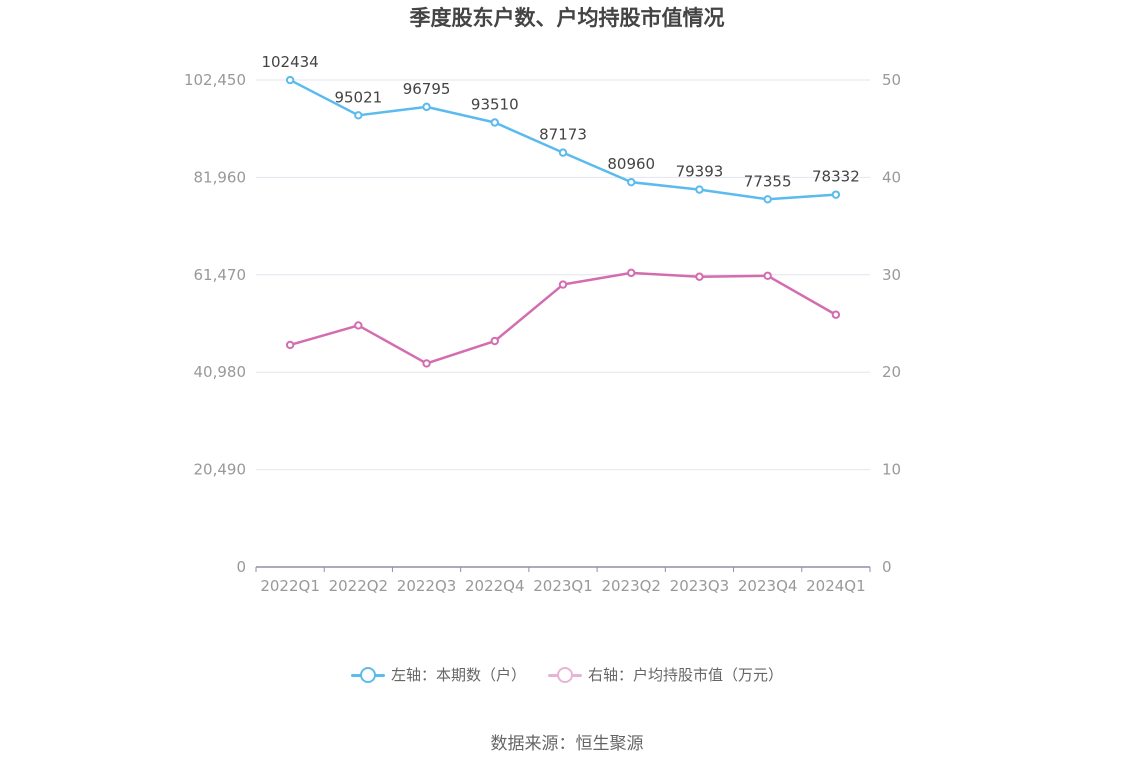 The height and width of the screenshot is (766, 1134). I want to click on right-tick-label: 50, so click(891, 80).